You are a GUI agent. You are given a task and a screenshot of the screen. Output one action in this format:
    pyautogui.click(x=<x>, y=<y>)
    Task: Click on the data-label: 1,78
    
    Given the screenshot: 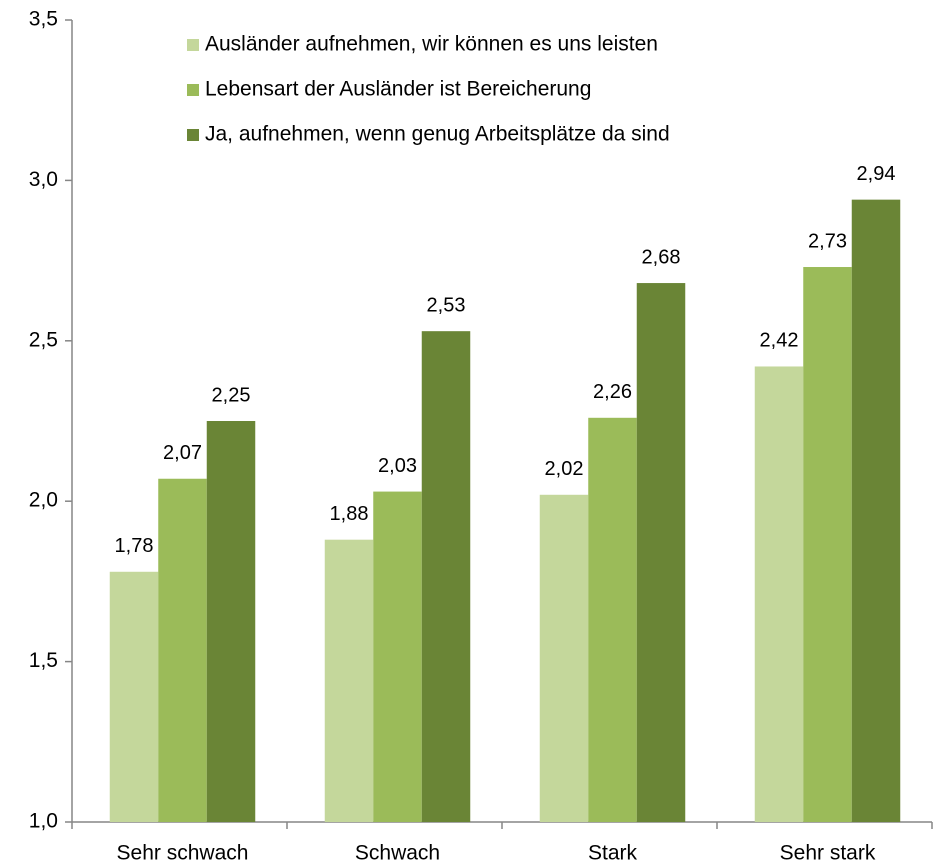 What is the action you would take?
    pyautogui.click(x=134, y=546)
    